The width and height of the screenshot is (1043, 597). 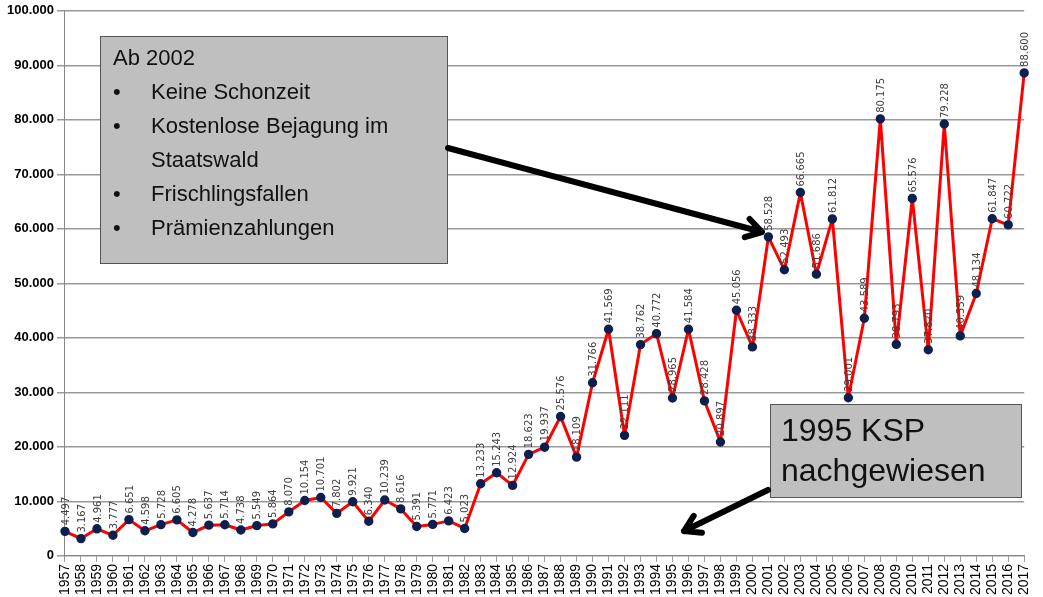 I want to click on data-label: 4.961, so click(x=97, y=508).